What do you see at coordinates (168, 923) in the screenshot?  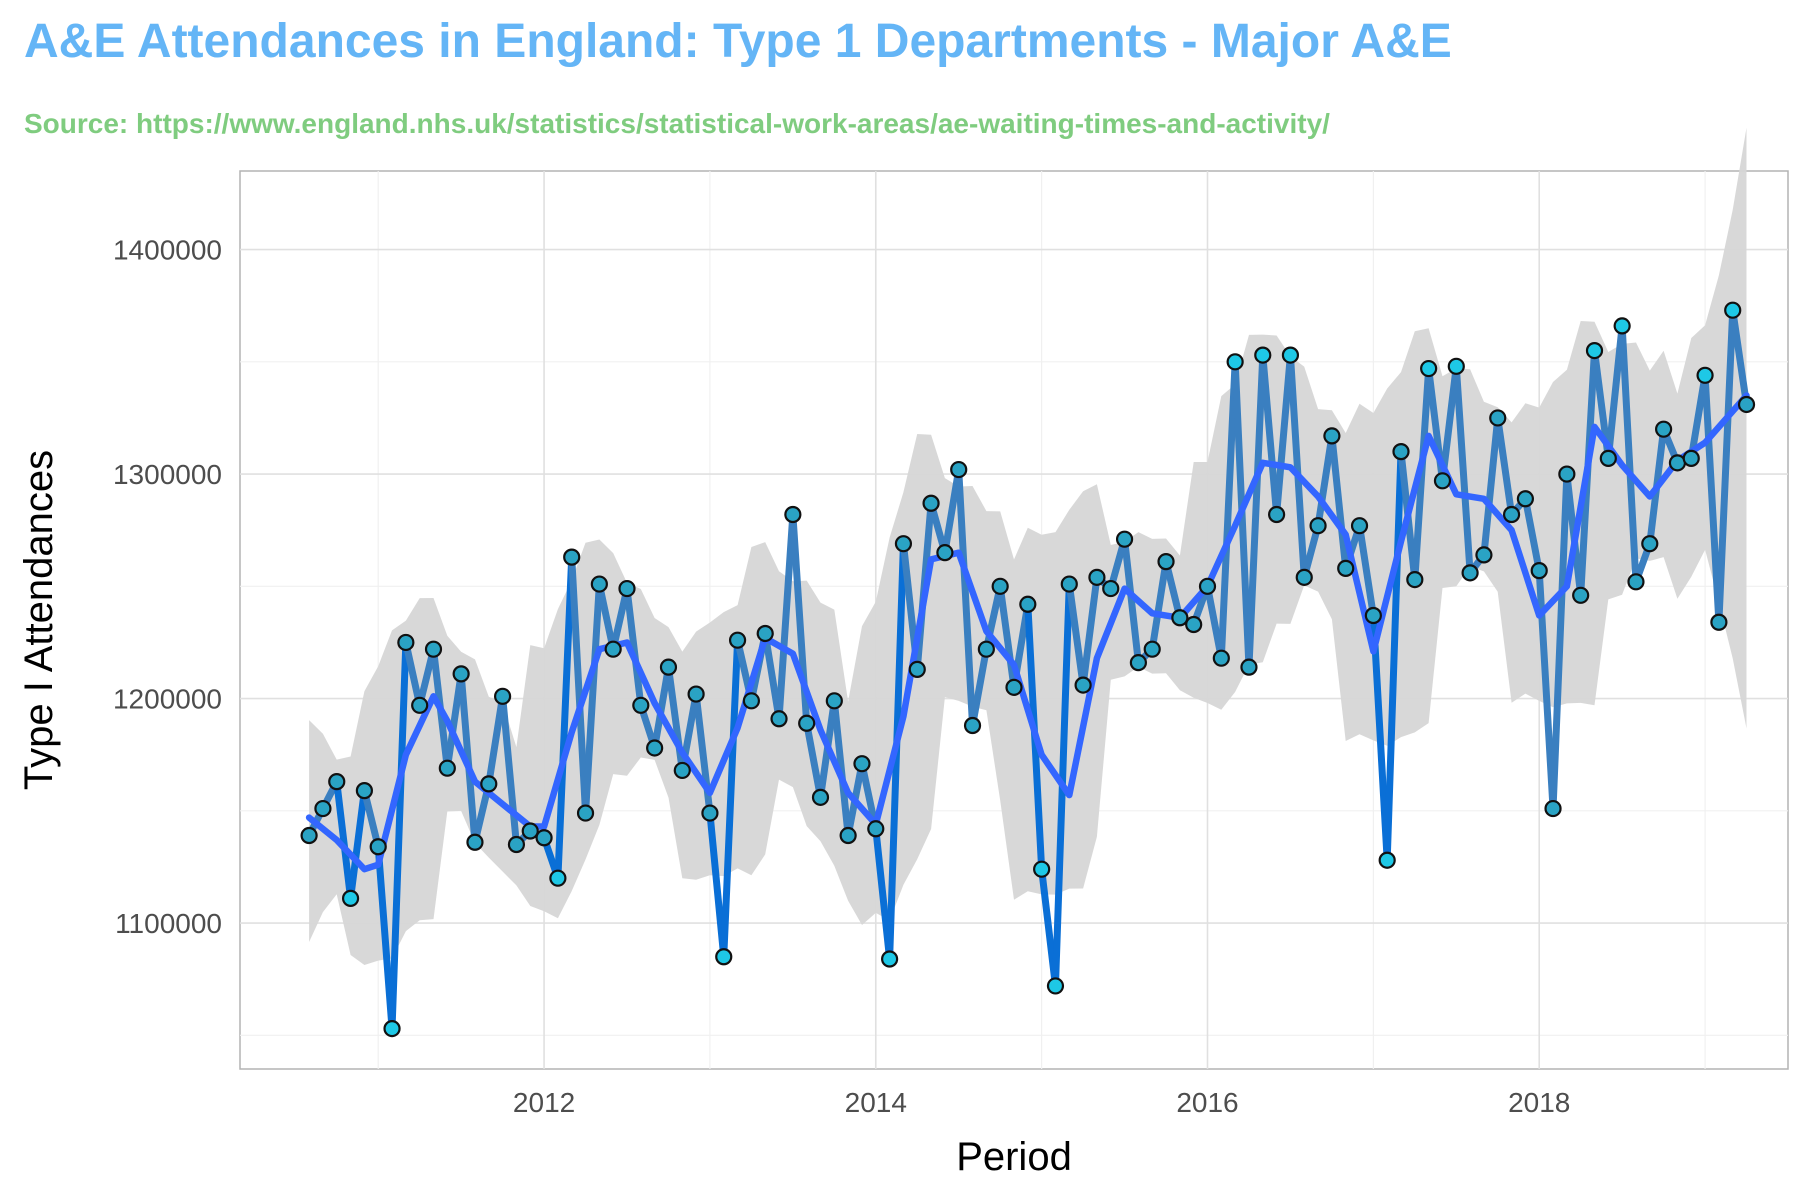 I see `y-tick-label: 1100000` at bounding box center [168, 923].